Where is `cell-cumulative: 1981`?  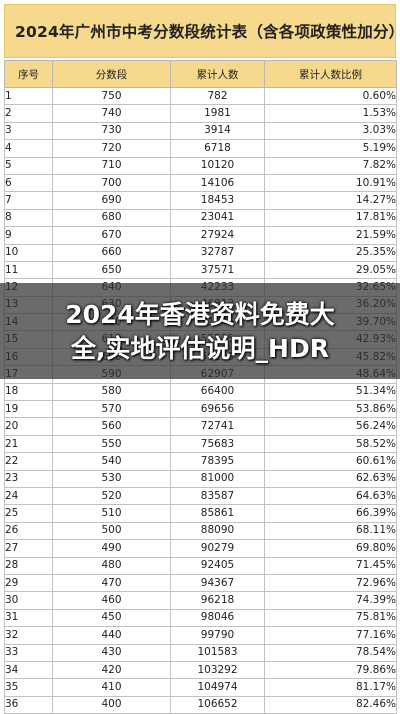 cell-cumulative: 1981 is located at coordinates (217, 113).